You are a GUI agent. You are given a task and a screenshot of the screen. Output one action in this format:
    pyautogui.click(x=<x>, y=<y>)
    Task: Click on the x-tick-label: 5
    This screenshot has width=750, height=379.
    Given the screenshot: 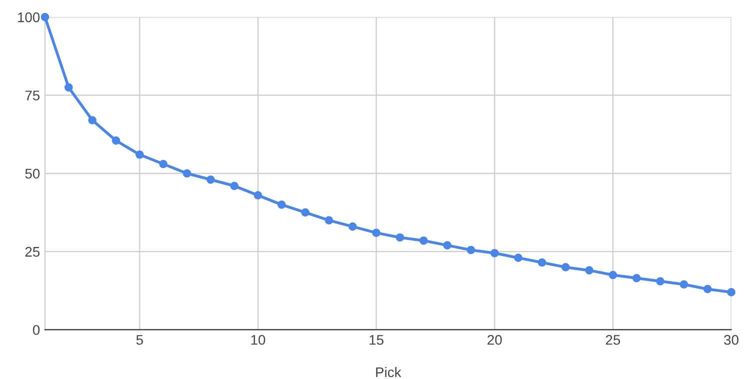 What is the action you would take?
    pyautogui.click(x=139, y=340)
    